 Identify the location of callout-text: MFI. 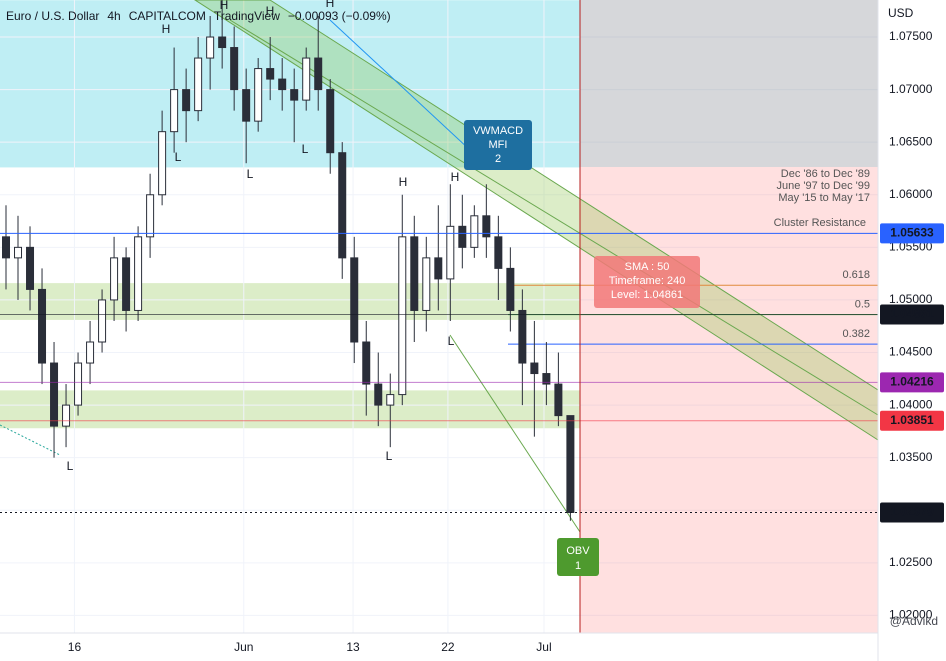
(498, 145).